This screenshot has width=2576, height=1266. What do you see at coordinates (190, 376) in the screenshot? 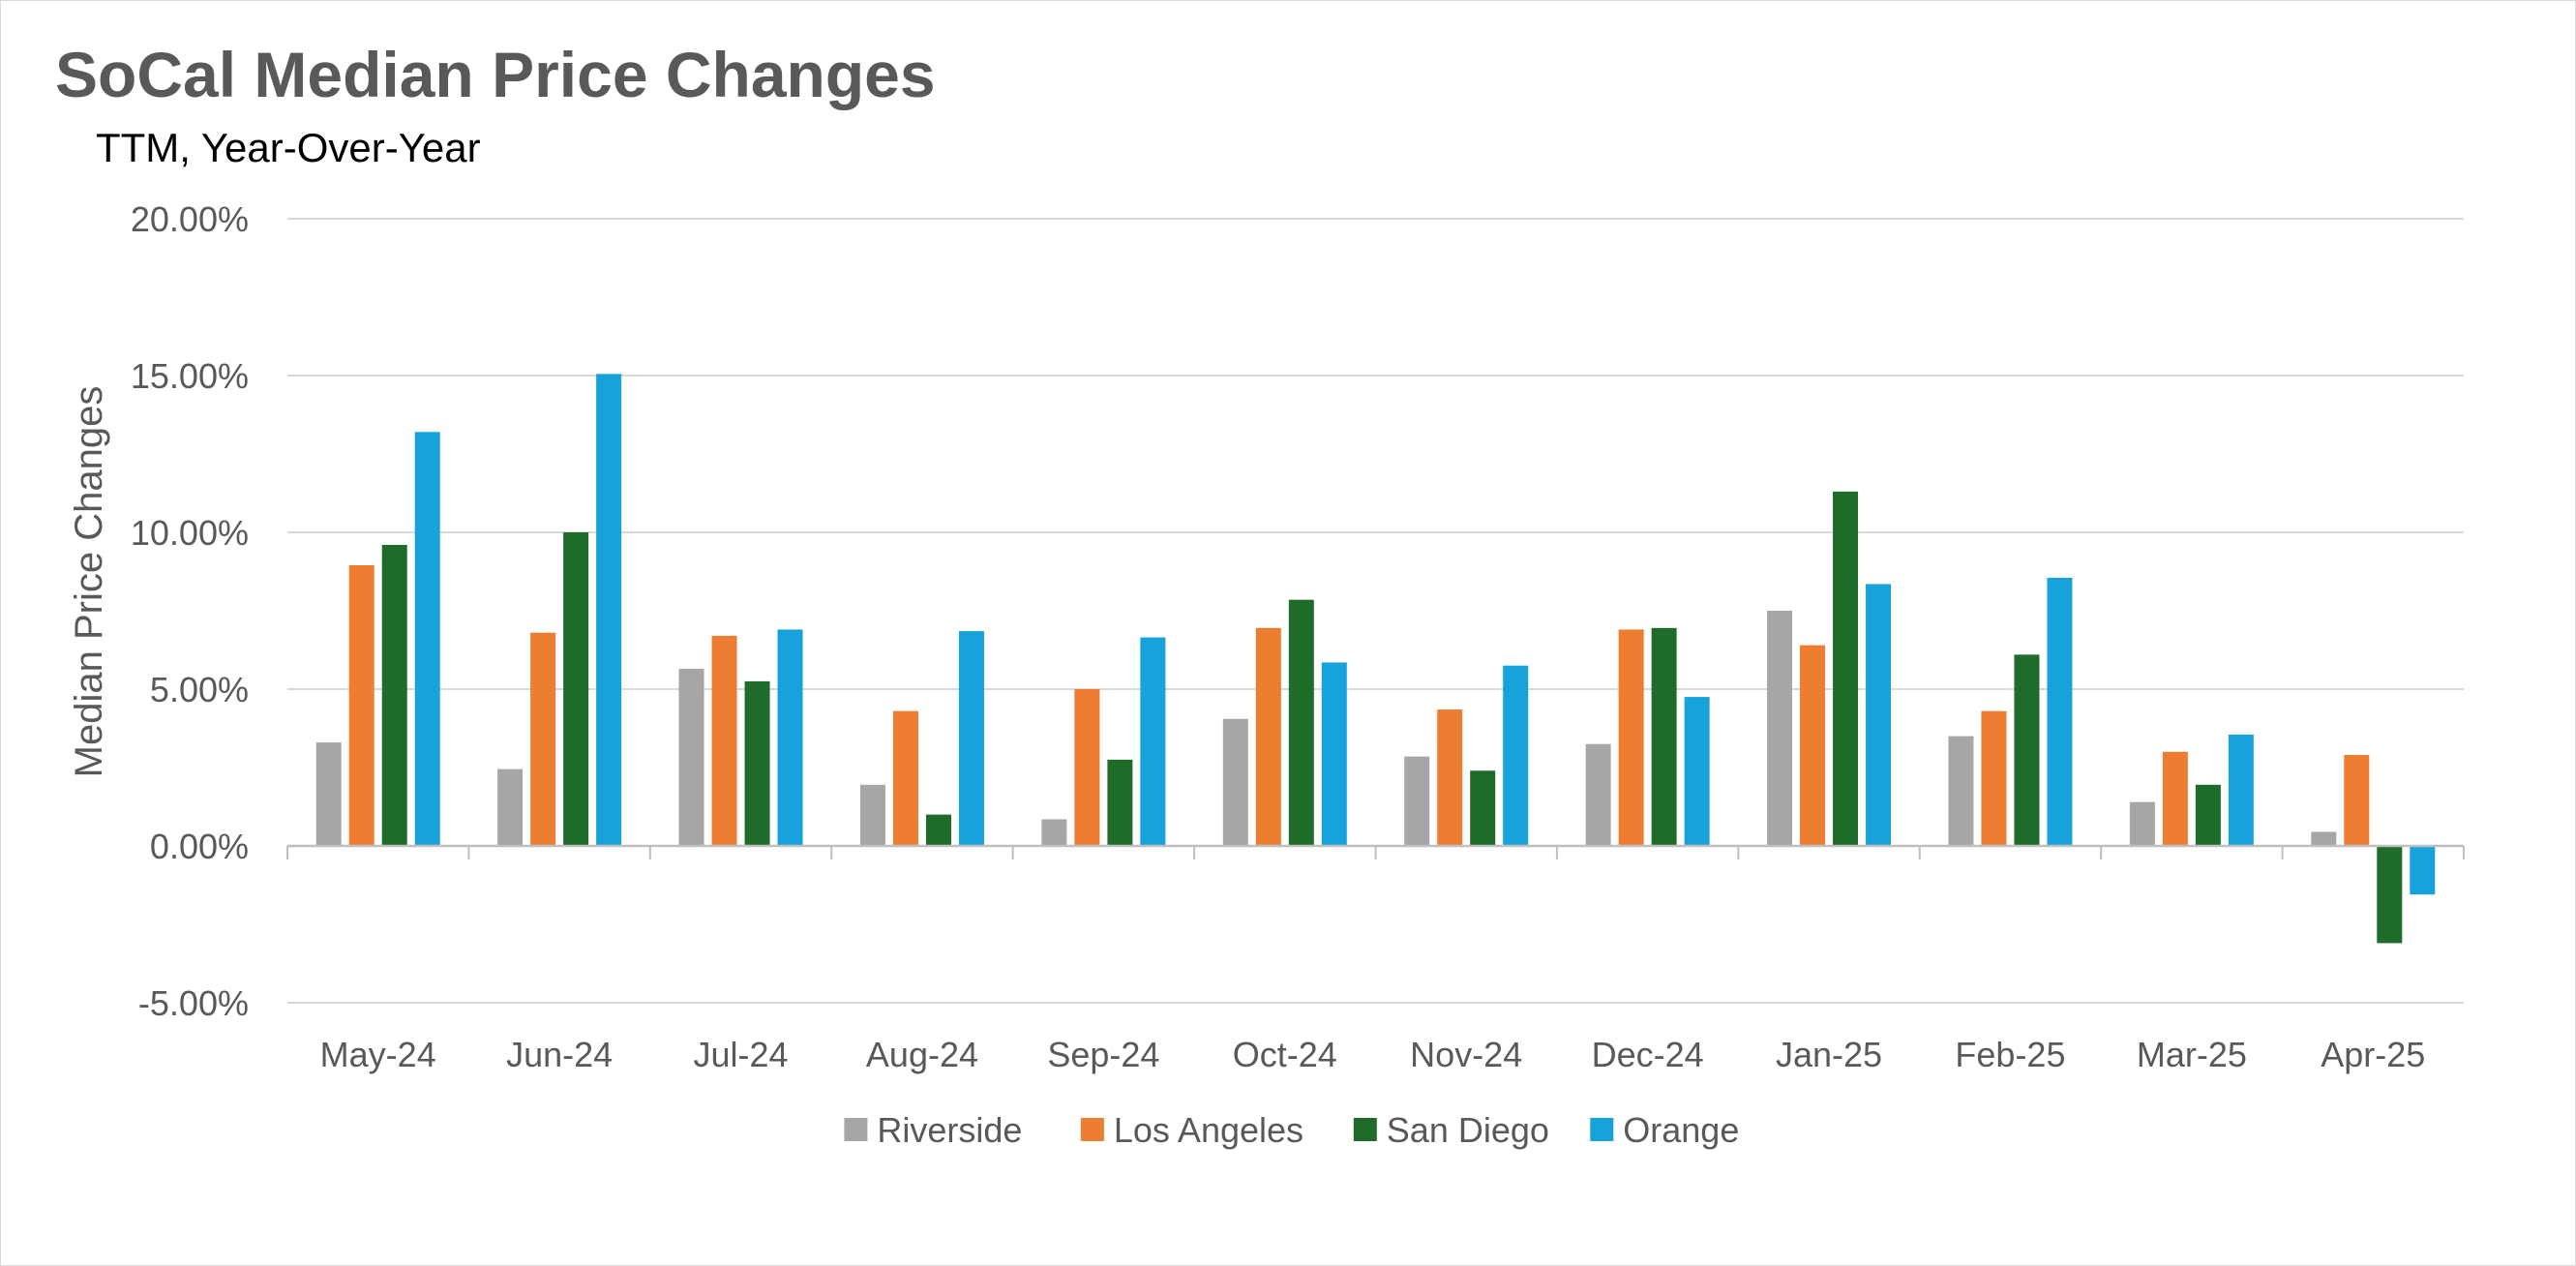
I see `y-tick-label: 15.00%` at bounding box center [190, 376].